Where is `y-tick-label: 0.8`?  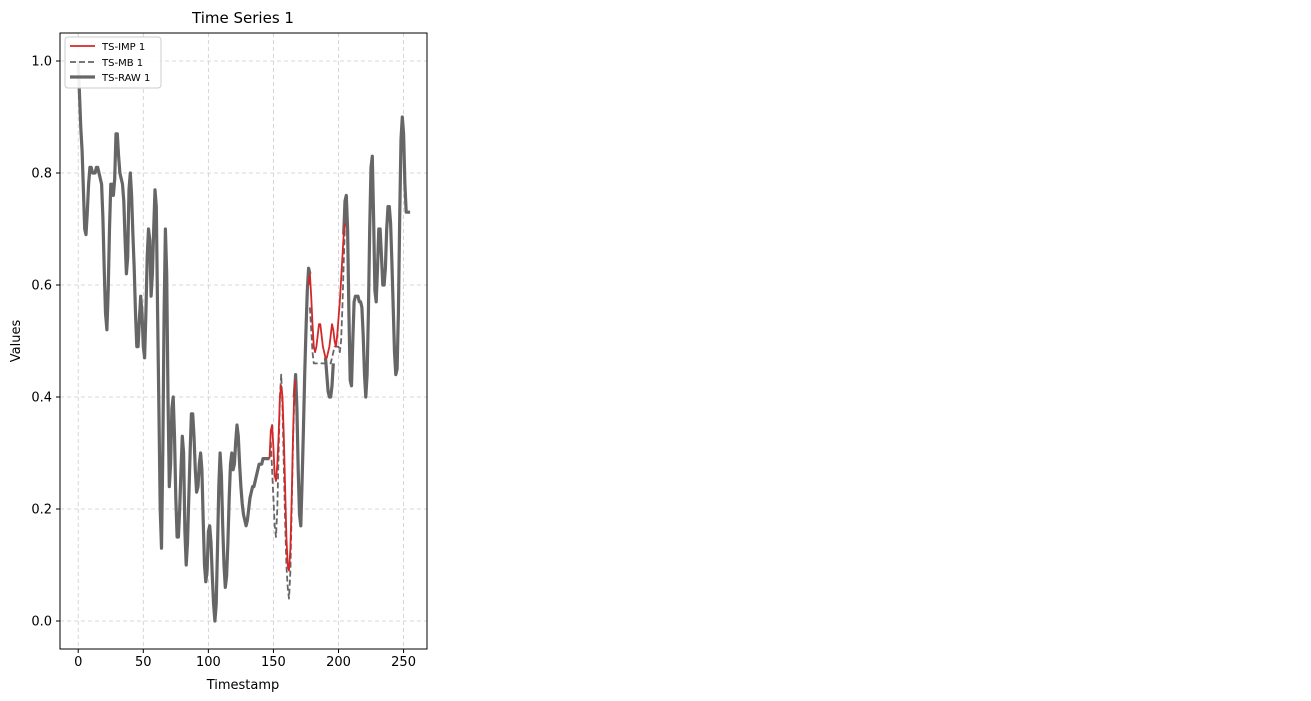
y-tick-label: 0.8 is located at coordinates (41, 174).